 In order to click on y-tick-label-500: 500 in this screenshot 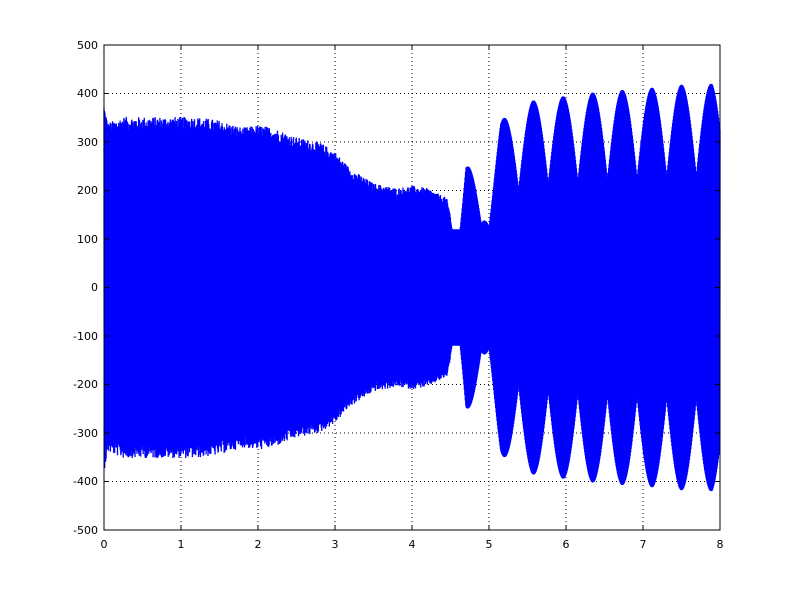, I will do `click(87, 45)`.